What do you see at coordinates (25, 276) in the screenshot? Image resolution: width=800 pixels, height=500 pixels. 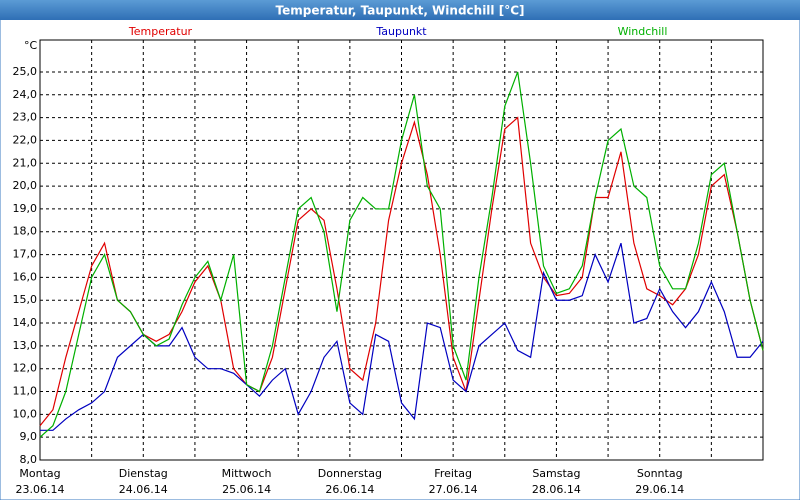 I see `y-tick-label: 16,0` at bounding box center [25, 276].